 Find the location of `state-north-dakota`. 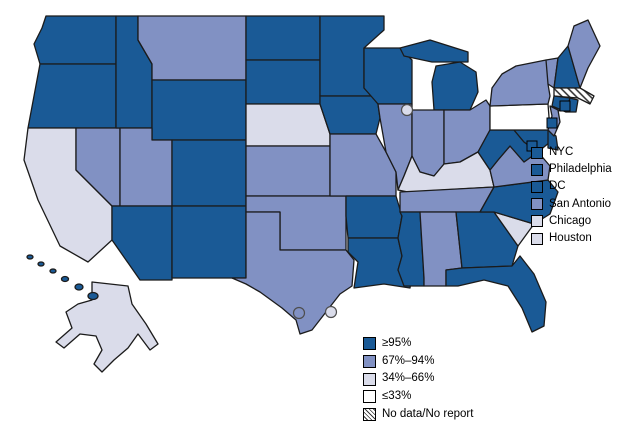

state-north-dakota is located at coordinates (283, 38).